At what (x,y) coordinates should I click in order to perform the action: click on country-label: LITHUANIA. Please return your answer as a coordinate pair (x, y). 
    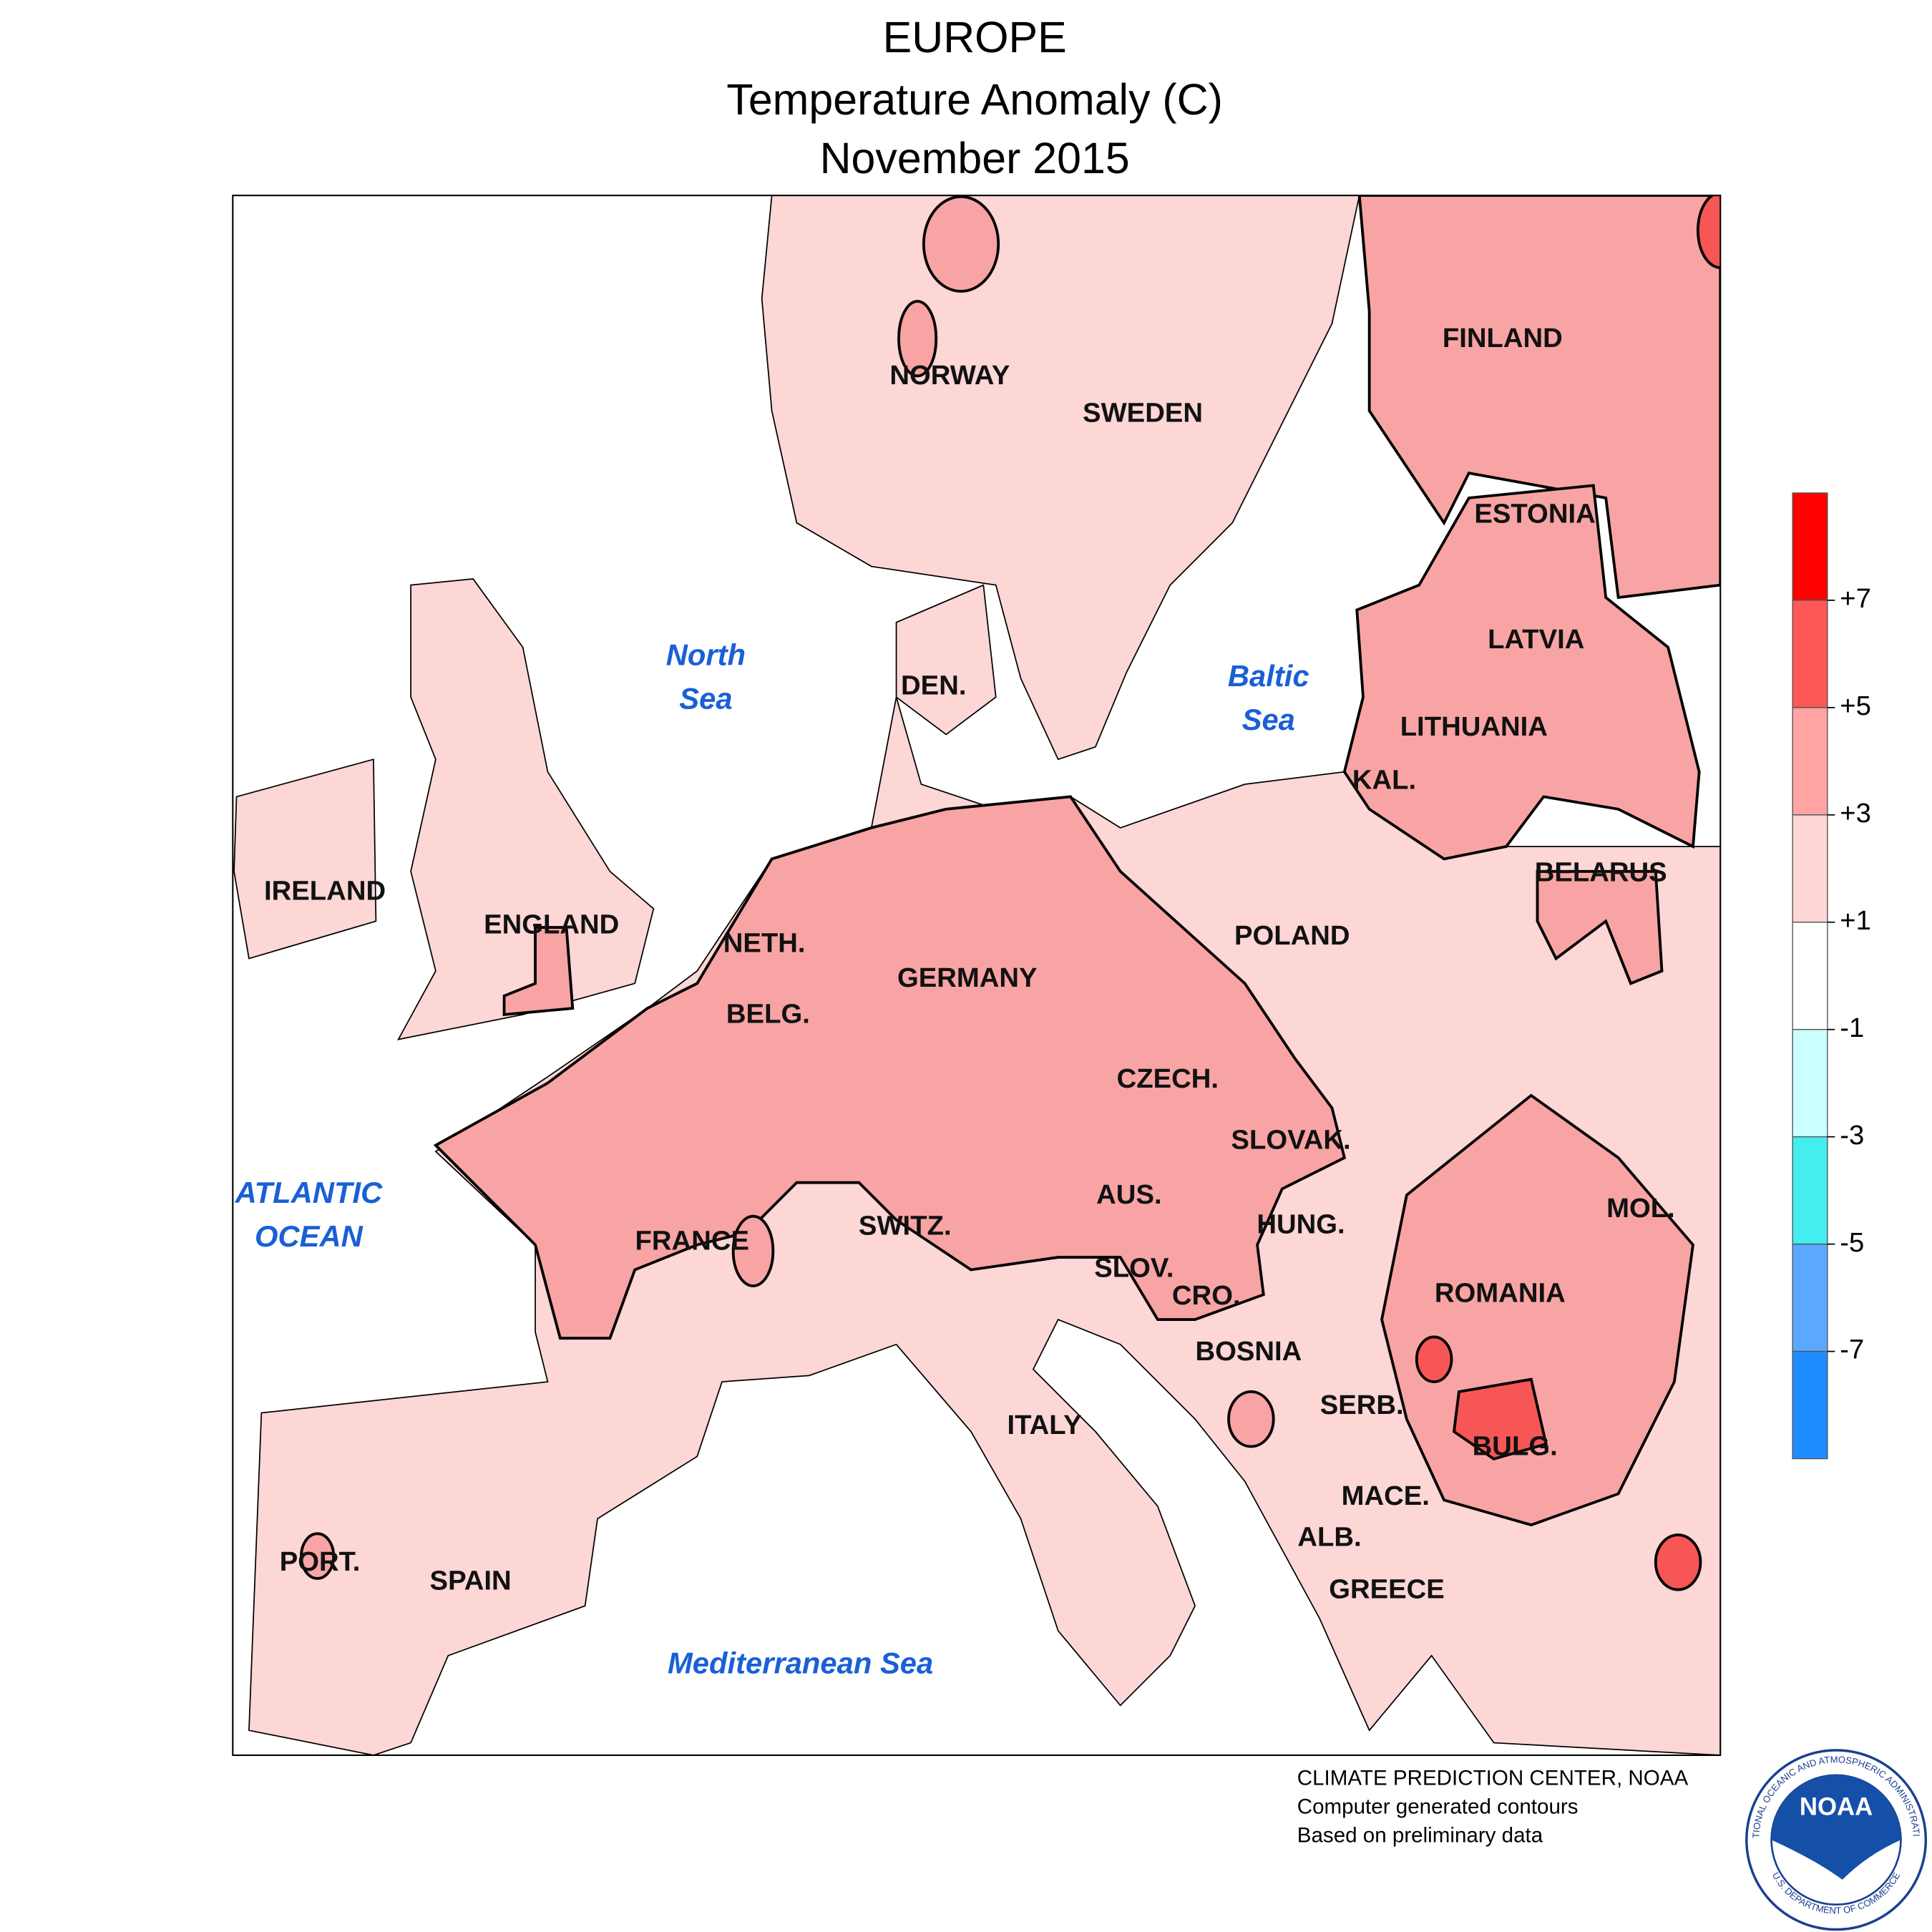
    Looking at the image, I should click on (1474, 726).